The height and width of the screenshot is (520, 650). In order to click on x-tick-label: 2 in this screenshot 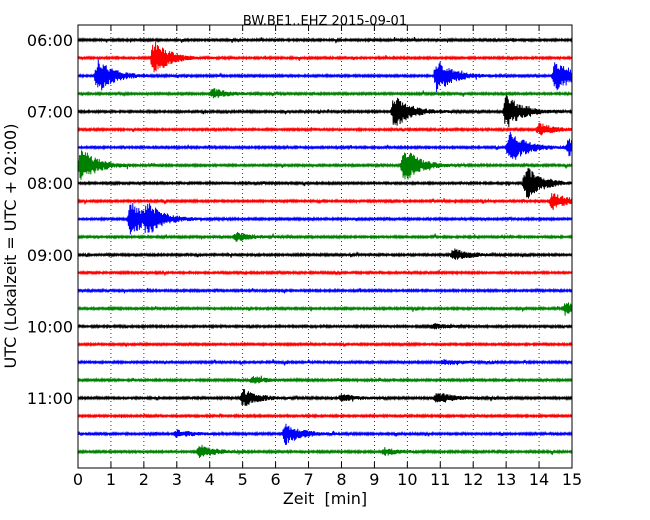, I will do `click(144, 479)`.